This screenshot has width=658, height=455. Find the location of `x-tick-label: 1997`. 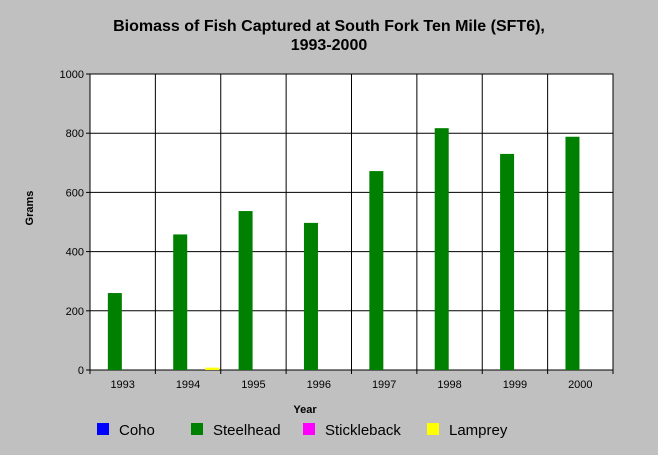

x-tick-label: 1997 is located at coordinates (384, 385).